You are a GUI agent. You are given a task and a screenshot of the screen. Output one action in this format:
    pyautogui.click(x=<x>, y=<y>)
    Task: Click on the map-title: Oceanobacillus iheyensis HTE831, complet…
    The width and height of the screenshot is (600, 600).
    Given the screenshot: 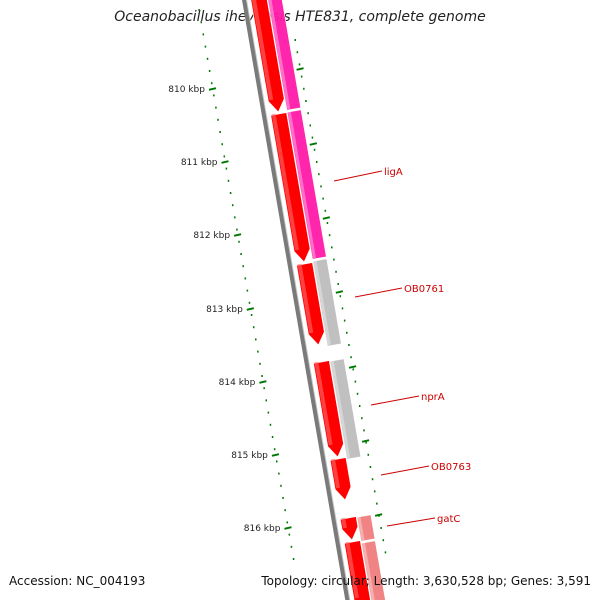 What is the action you would take?
    pyautogui.click(x=300, y=17)
    